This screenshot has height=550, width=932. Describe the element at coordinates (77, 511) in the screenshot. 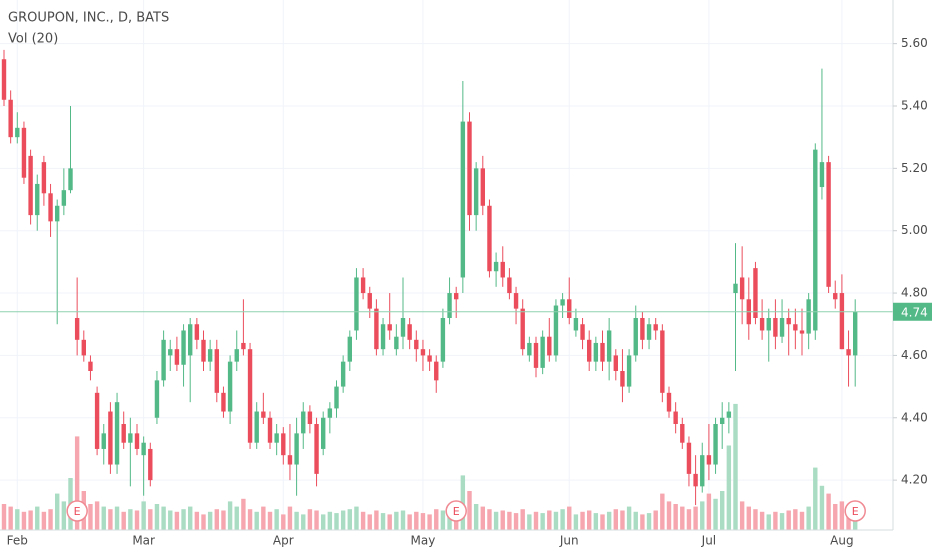

I see `earnings-label: E` at that location.